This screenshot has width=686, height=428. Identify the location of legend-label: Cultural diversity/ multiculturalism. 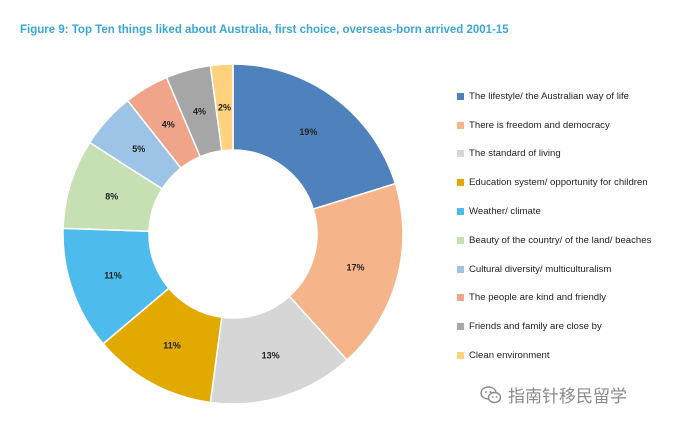
(540, 269).